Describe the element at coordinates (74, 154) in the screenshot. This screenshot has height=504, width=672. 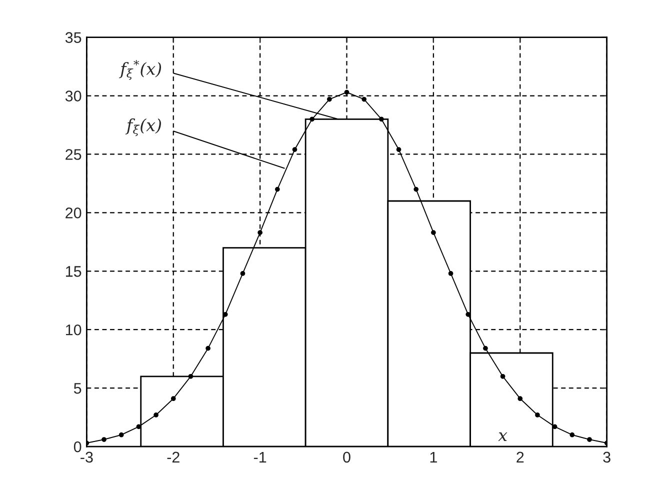
I see `y-tick-label: 25` at that location.